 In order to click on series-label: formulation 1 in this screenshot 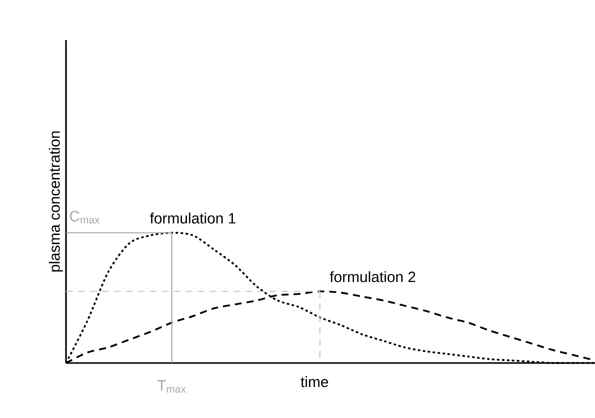, I will do `click(193, 218)`.